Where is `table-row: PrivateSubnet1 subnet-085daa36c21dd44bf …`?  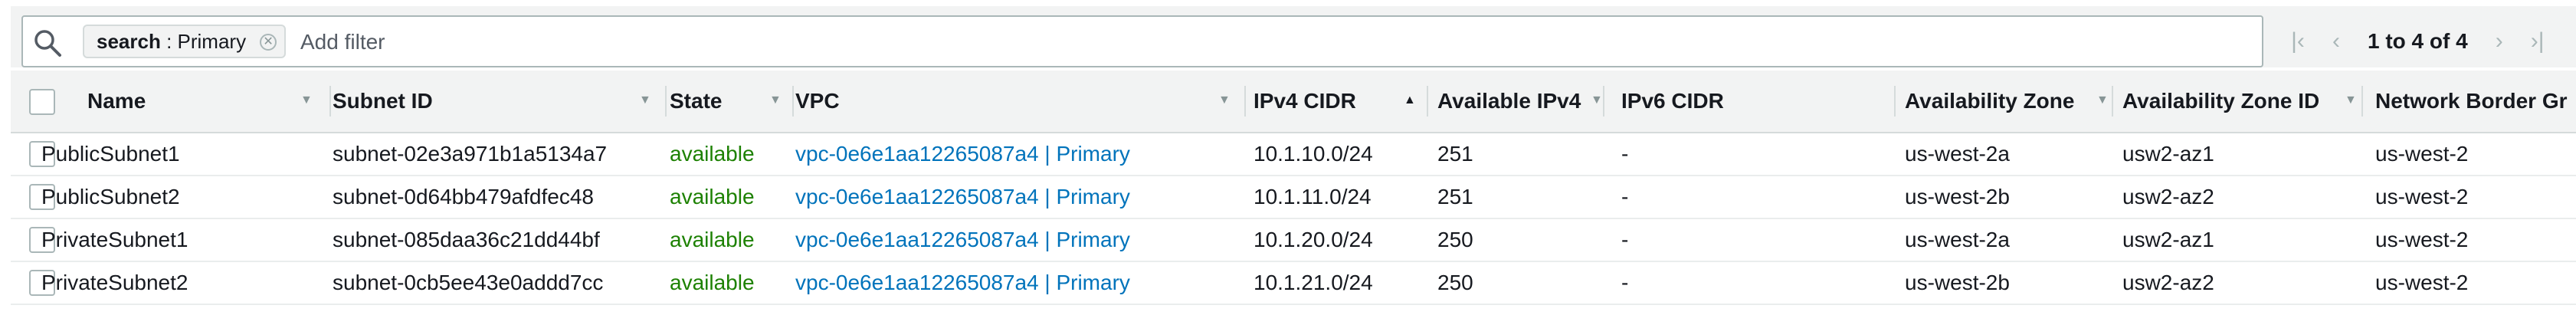 table-row: PrivateSubnet1 subnet-085daa36c21dd44bf … is located at coordinates (1293, 240).